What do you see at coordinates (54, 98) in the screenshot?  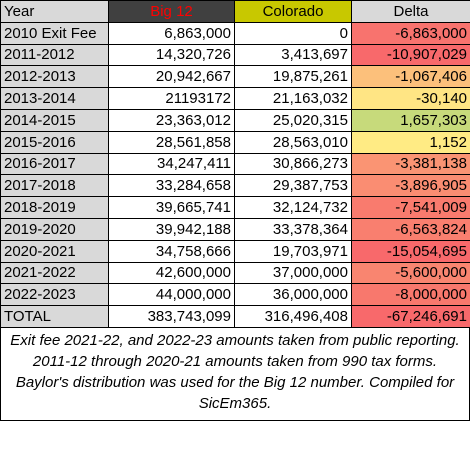 I see `year-cell: 2013-2014` at bounding box center [54, 98].